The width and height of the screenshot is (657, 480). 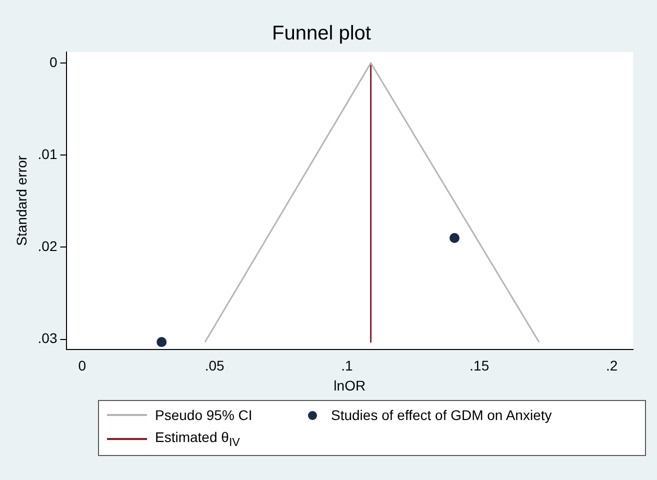 I want to click on y-tick-label: 0, so click(x=53, y=62).